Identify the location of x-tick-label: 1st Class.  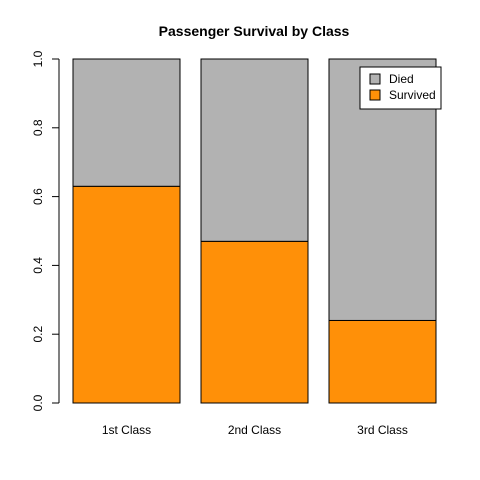
(126, 430).